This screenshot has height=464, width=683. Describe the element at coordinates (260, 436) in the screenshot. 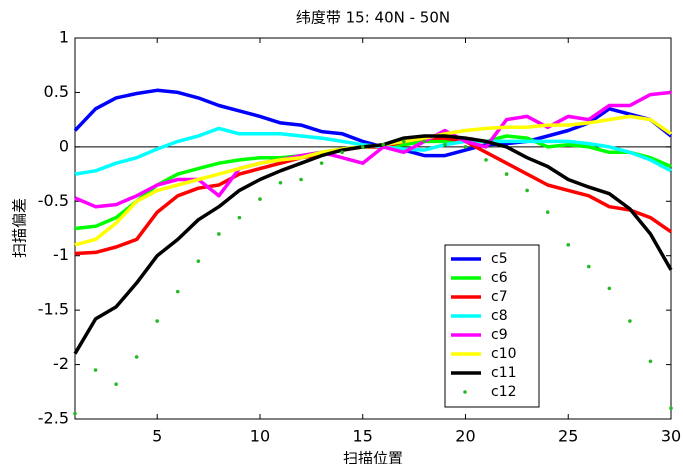

I see `x-tick-label: 10` at that location.